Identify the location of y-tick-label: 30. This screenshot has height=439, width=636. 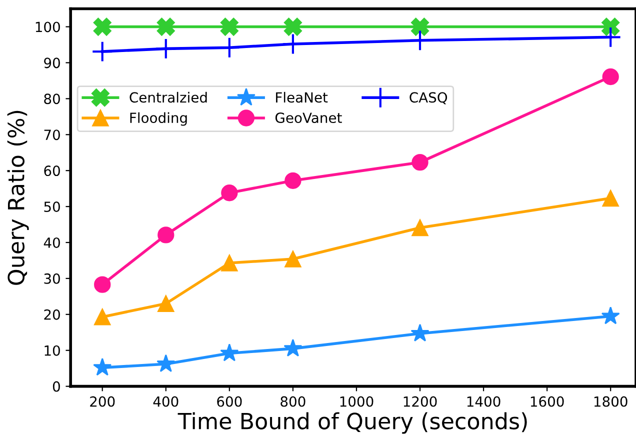
(52, 278).